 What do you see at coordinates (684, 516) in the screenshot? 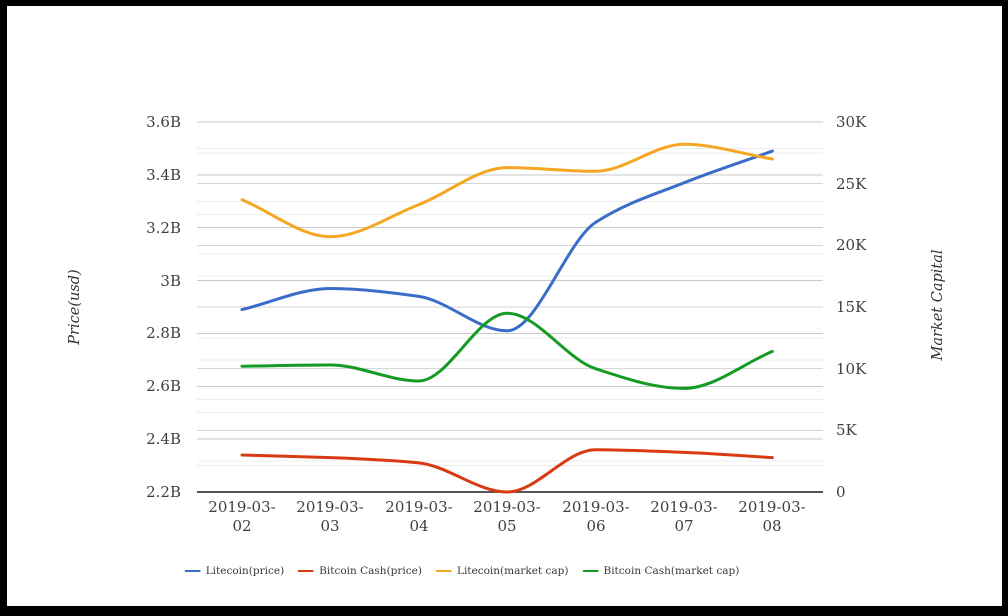
I see `x-axis-tick-label: 2019-03- 07` at bounding box center [684, 516].